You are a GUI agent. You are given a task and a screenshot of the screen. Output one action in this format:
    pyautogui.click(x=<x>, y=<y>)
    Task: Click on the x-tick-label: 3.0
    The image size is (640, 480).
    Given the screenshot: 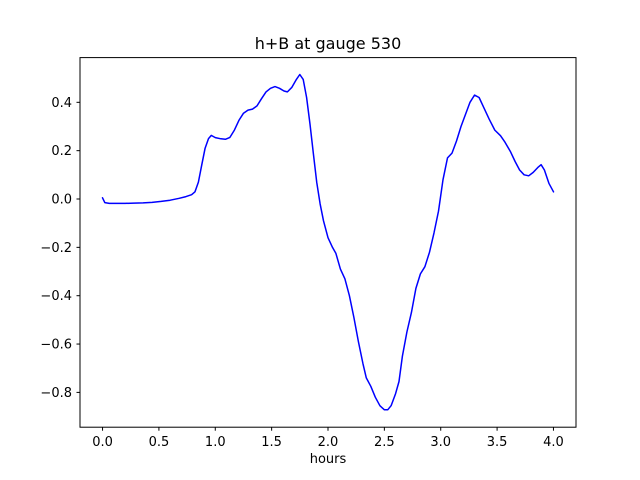 What is the action you would take?
    pyautogui.click(x=440, y=442)
    